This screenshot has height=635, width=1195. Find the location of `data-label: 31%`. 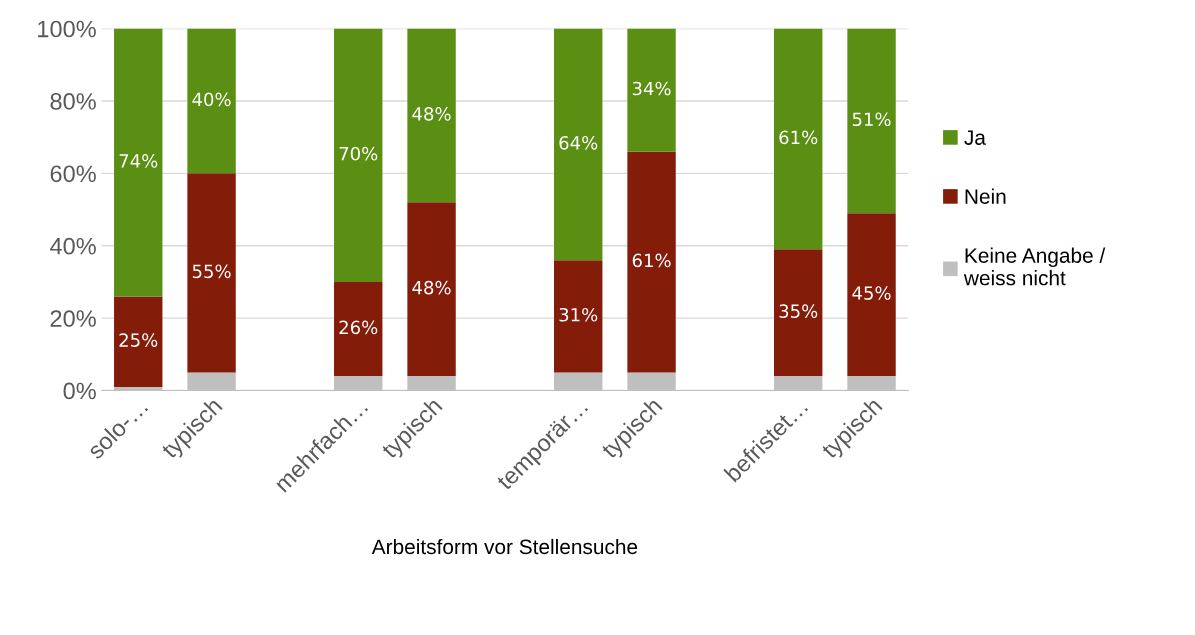

data-label: 31% is located at coordinates (578, 314).